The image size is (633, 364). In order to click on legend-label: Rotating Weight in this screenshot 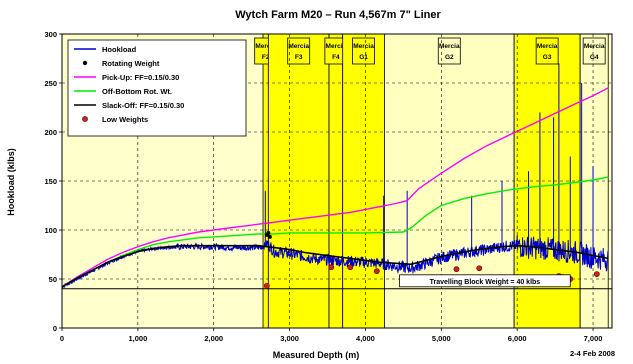, I will do `click(131, 63)`.